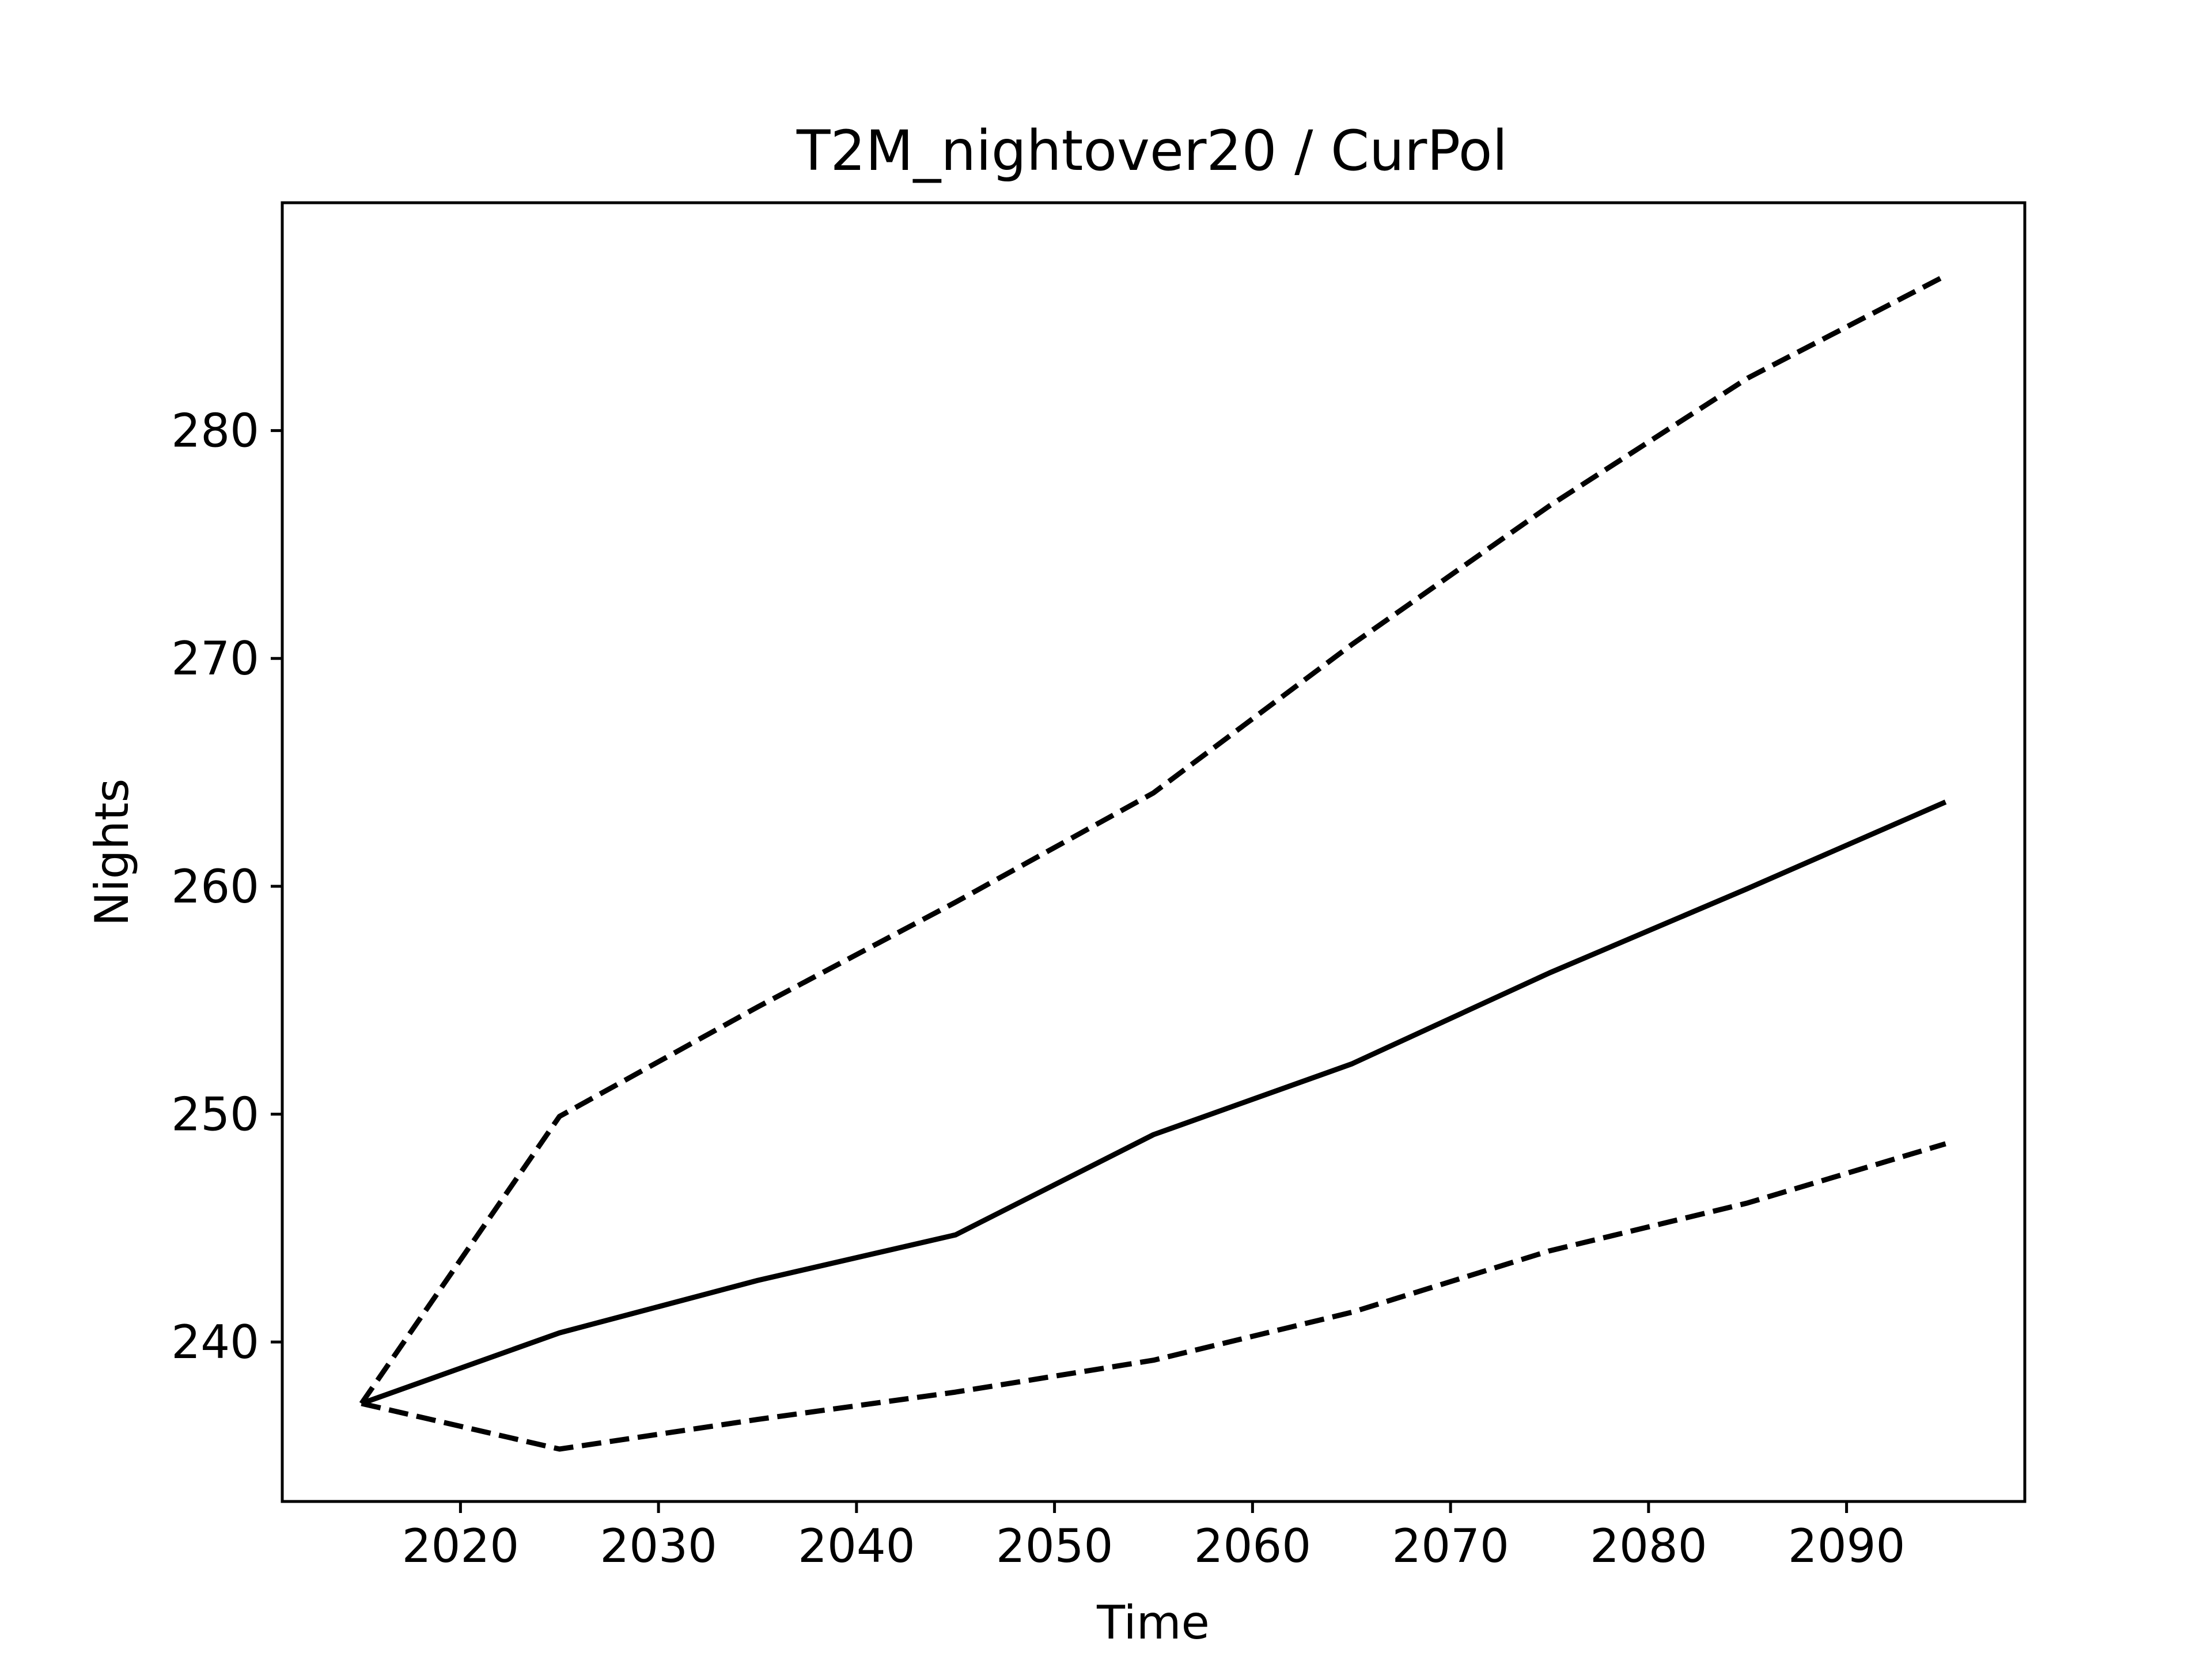 The height and width of the screenshot is (1661, 2212). Describe the element at coordinates (1154, 1537) in the screenshot. I see `x-axis: 2020 2030 2040 2050 2060 2070 2080 2090` at that location.